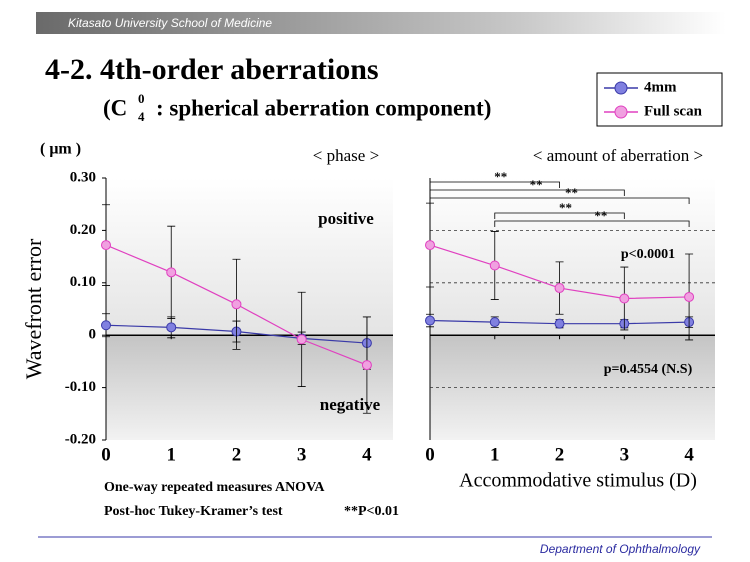  I want to click on subtitle-rest: : spherical aberration component), so click(323, 107).